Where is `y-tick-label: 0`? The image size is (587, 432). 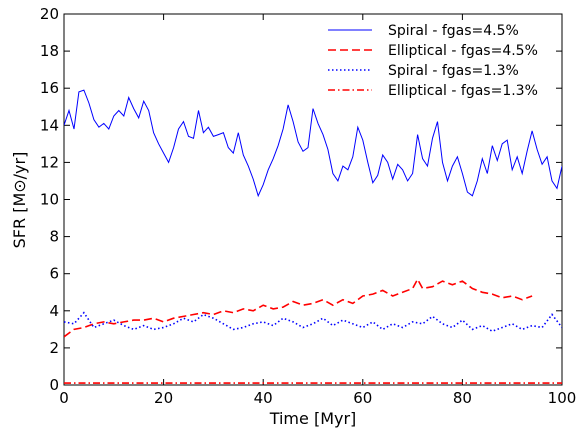 y-tick-label: 0 is located at coordinates (54, 385).